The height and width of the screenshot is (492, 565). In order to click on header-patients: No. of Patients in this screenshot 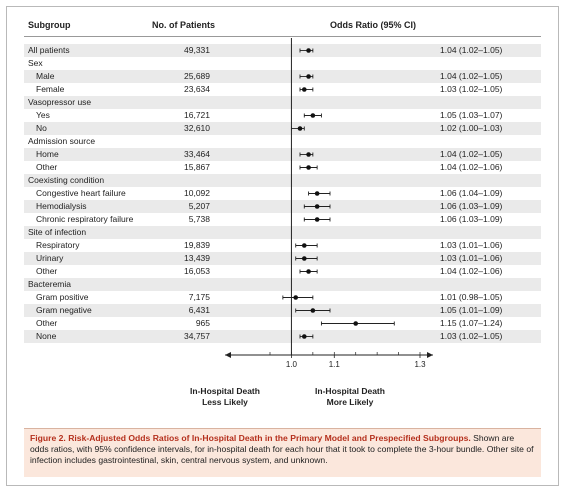, I will do `click(184, 25)`.